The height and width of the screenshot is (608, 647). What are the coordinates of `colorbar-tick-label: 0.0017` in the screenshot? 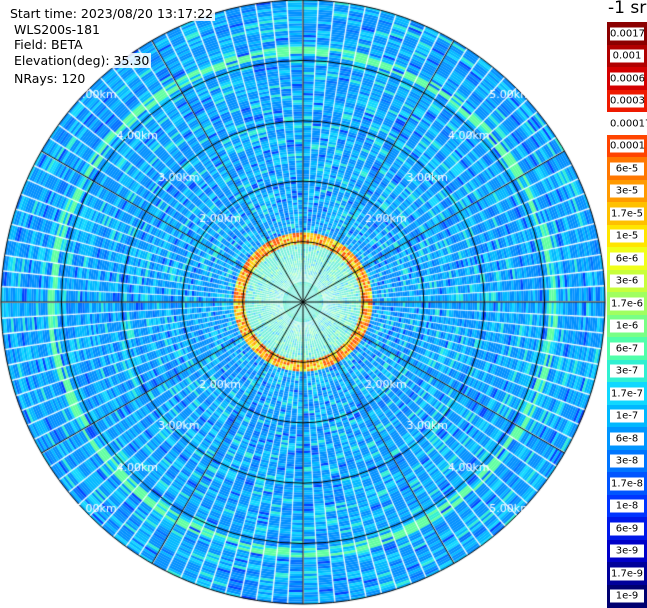 It's located at (627, 33).